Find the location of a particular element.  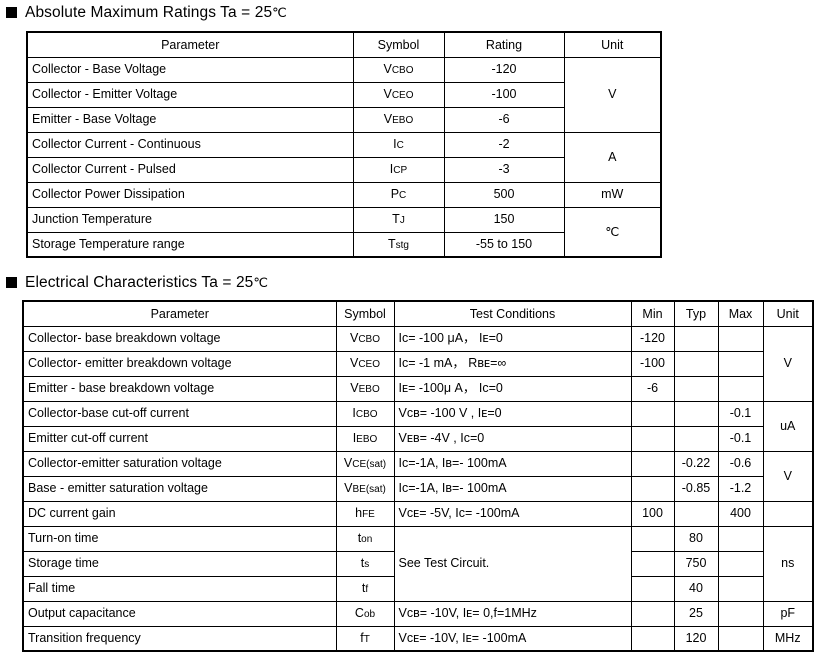

table-row: Collector - Emitter Voltage VCEO -100 is located at coordinates (343, 94).